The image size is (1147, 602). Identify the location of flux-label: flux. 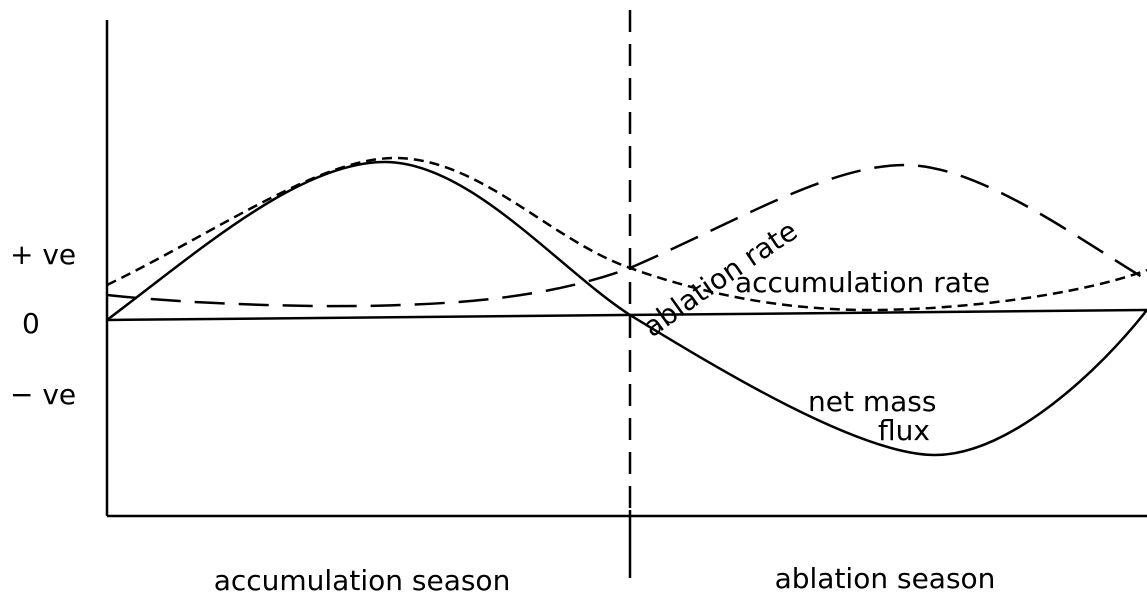
(904, 430).